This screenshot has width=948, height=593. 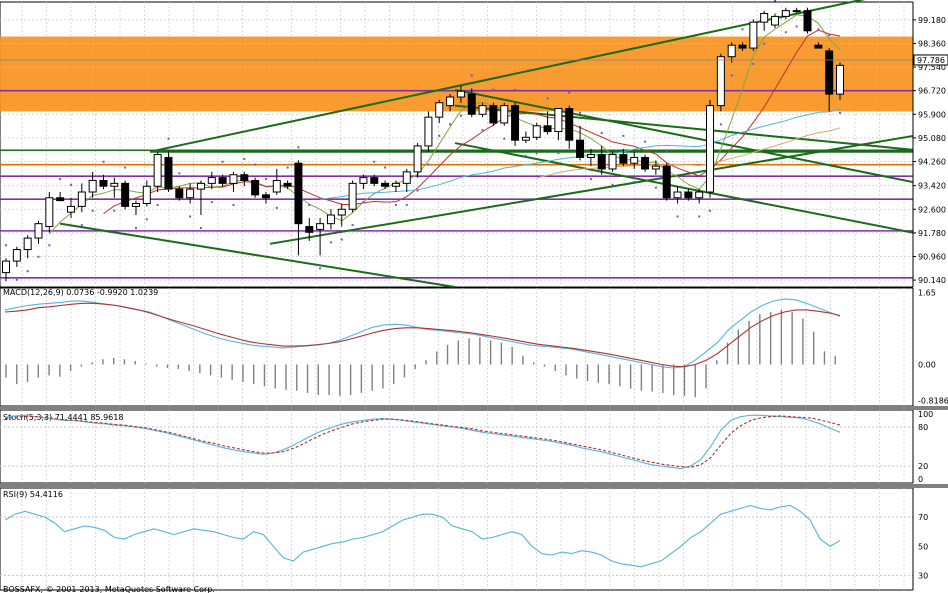 What do you see at coordinates (456, 74) in the screenshot?
I see `resistance-zone` at bounding box center [456, 74].